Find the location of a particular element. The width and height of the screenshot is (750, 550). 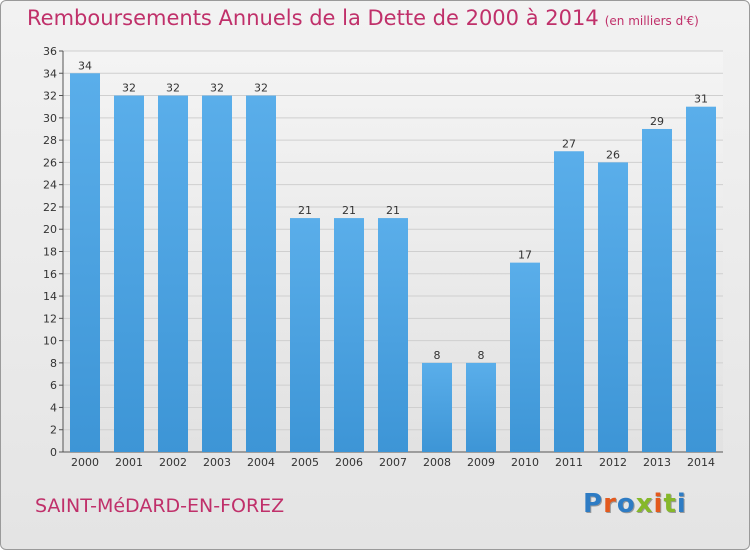

logo-letter: r is located at coordinates (610, 504).